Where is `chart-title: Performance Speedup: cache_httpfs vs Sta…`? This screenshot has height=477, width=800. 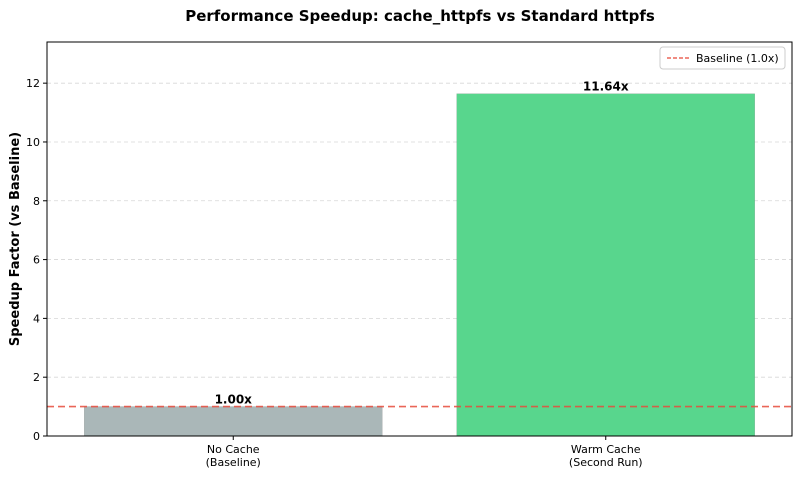 chart-title: Performance Speedup: cache_httpfs vs Sta… is located at coordinates (420, 16).